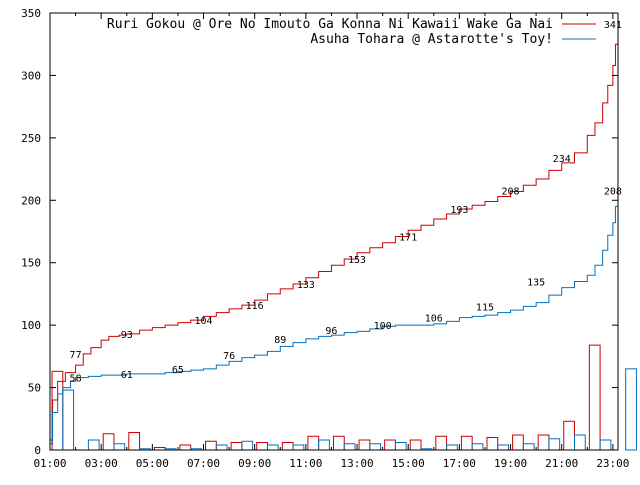 Image resolution: width=640 pixels, height=485 pixels. Describe the element at coordinates (254, 463) in the screenshot. I see `x-tick-label: 09:00` at that location.